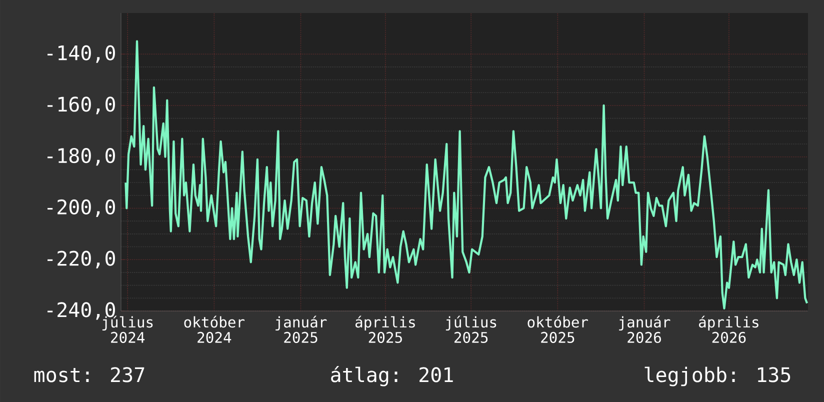 This screenshot has height=402, width=824. I want to click on text: átlag: 201, so click(392, 376).